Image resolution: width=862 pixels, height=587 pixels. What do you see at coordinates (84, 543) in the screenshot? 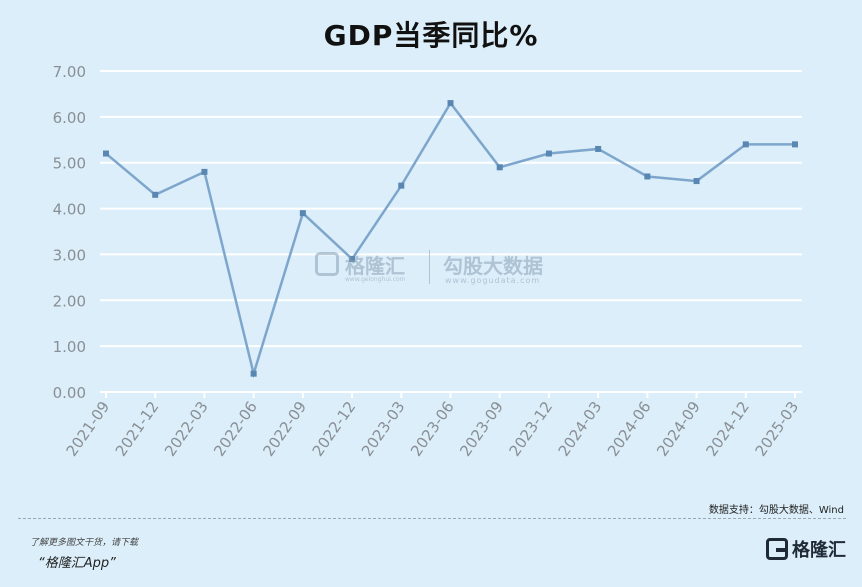
I see `promo-text: 了解更多图文干货，请下载` at bounding box center [84, 543].